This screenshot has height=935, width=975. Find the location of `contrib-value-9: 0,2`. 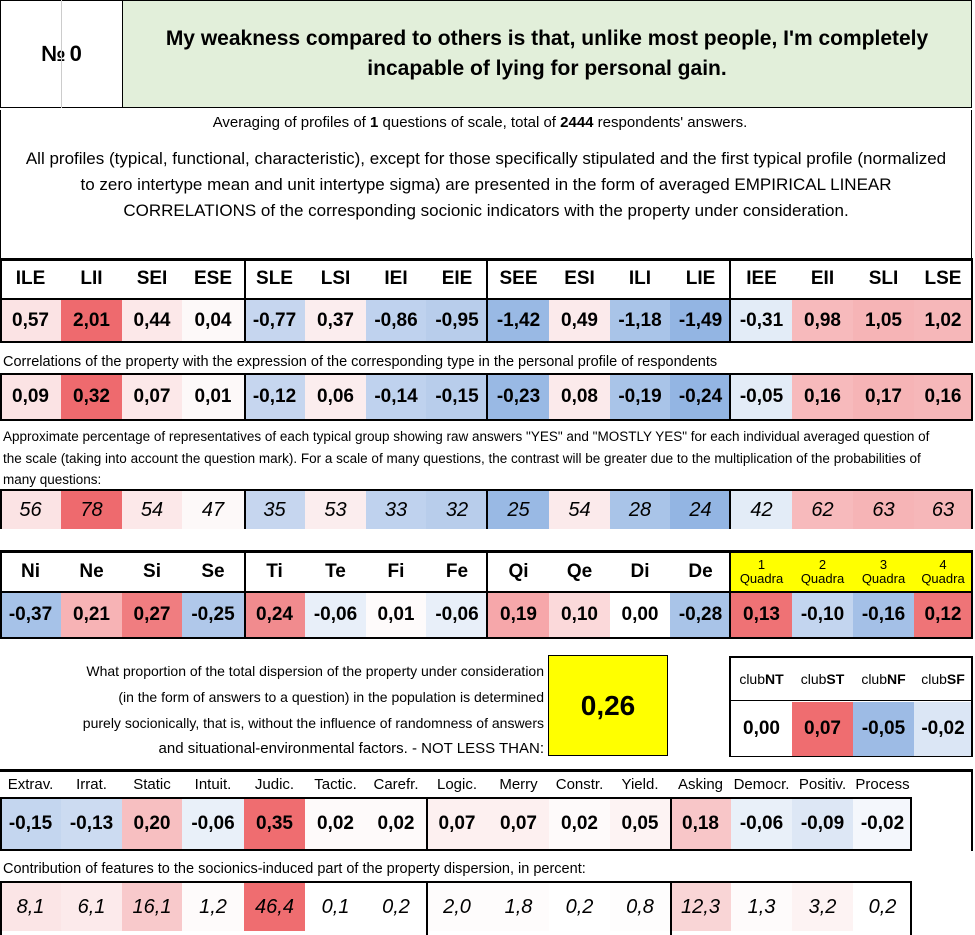

contrib-value-9: 0,2 is located at coordinates (579, 907).